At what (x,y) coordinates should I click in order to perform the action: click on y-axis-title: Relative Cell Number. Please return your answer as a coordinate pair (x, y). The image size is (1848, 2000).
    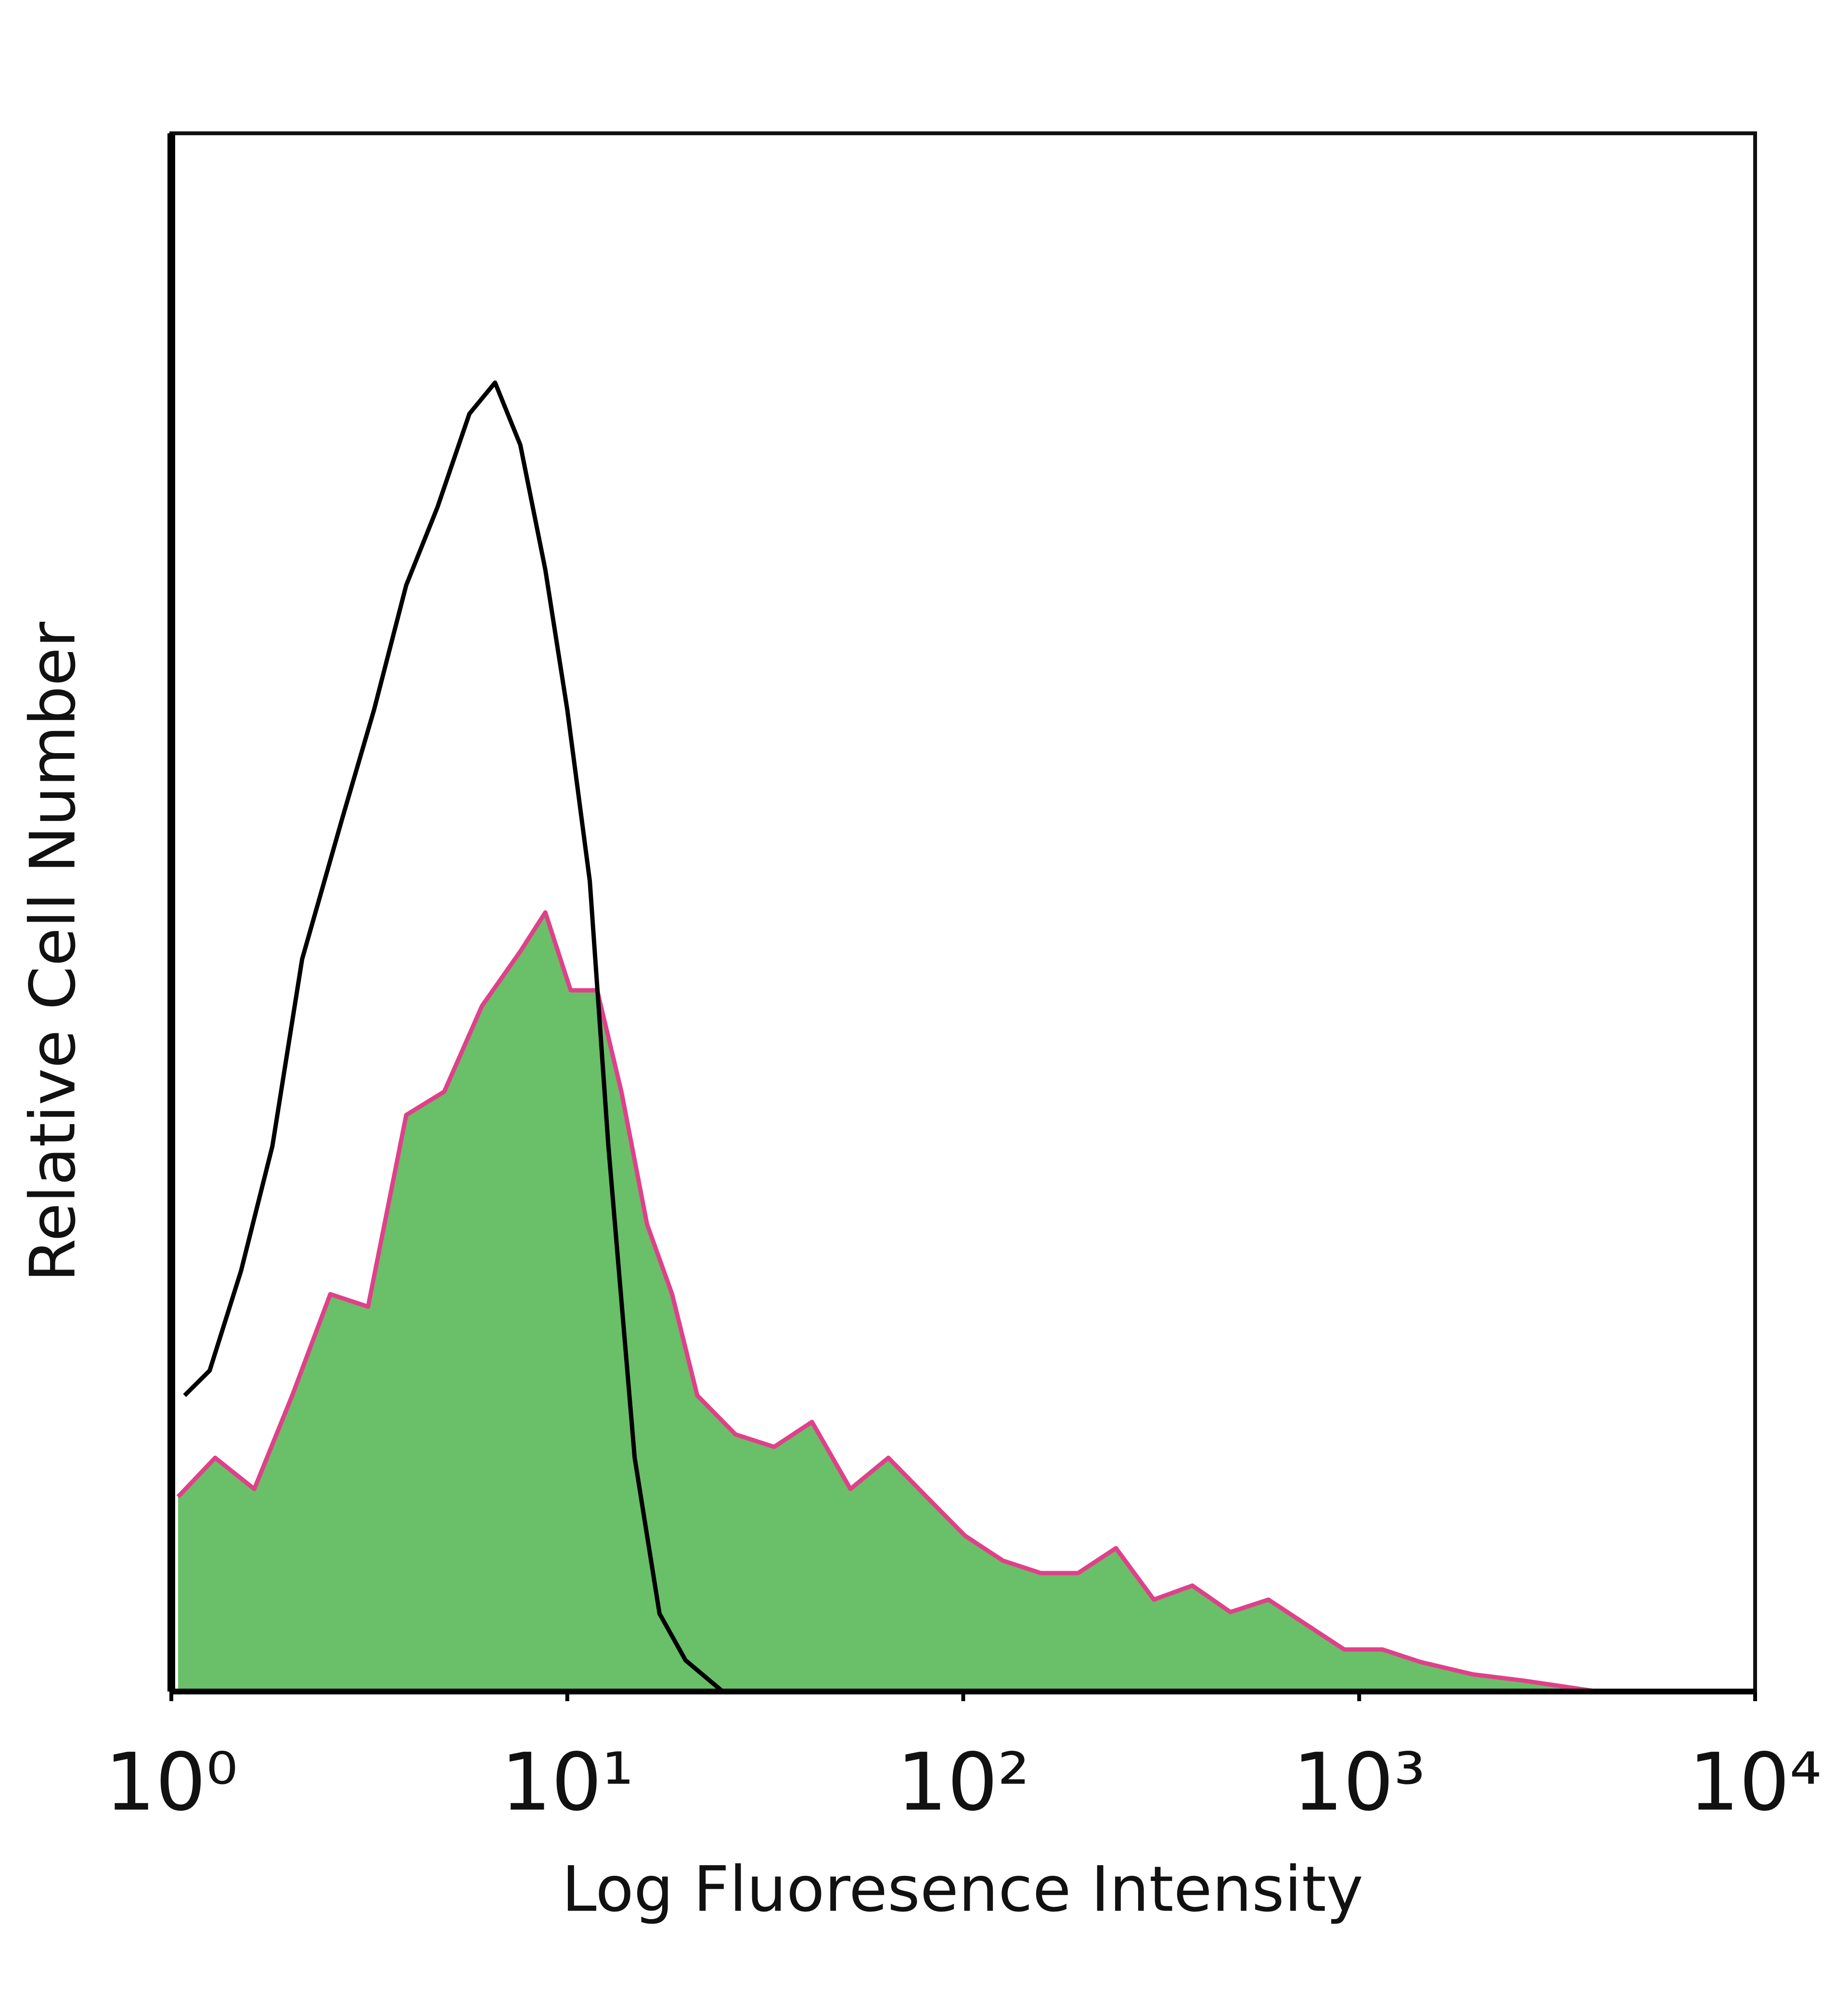
    Looking at the image, I should click on (53, 951).